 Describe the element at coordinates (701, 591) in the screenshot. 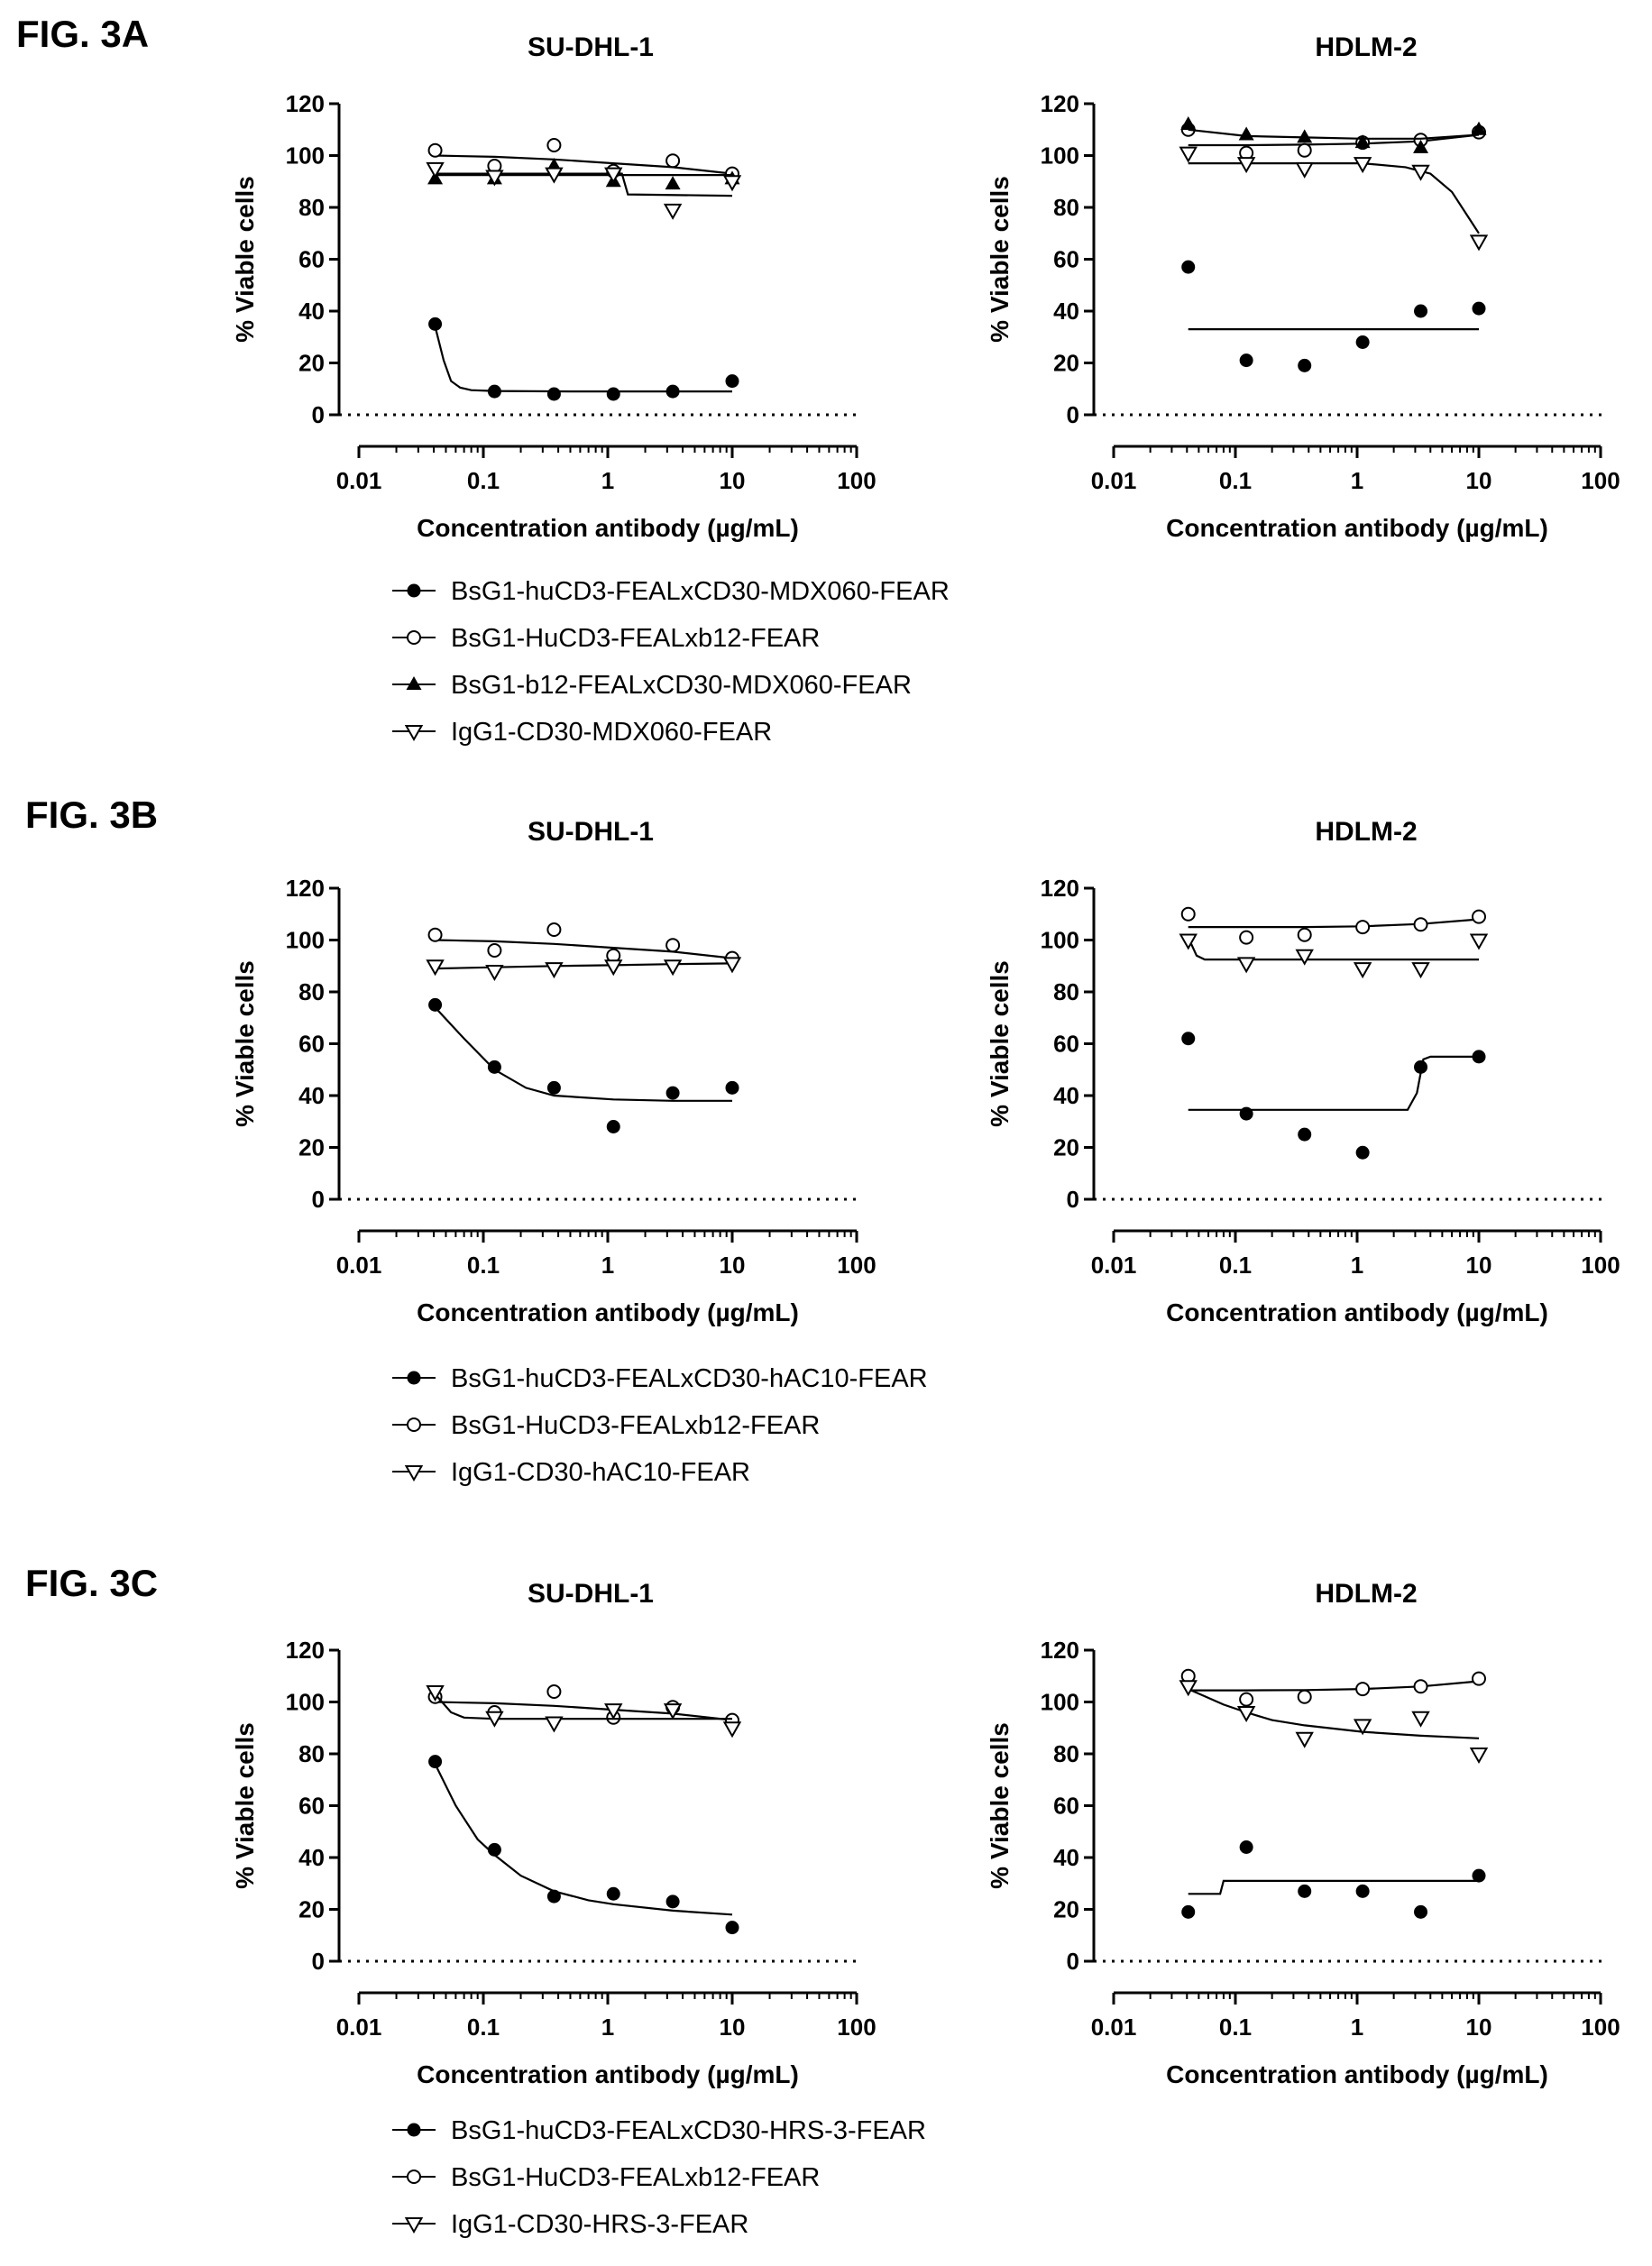

I see `legend-label: BsG1-huCD3-FEALxCD30-MDX060-FEAR` at that location.